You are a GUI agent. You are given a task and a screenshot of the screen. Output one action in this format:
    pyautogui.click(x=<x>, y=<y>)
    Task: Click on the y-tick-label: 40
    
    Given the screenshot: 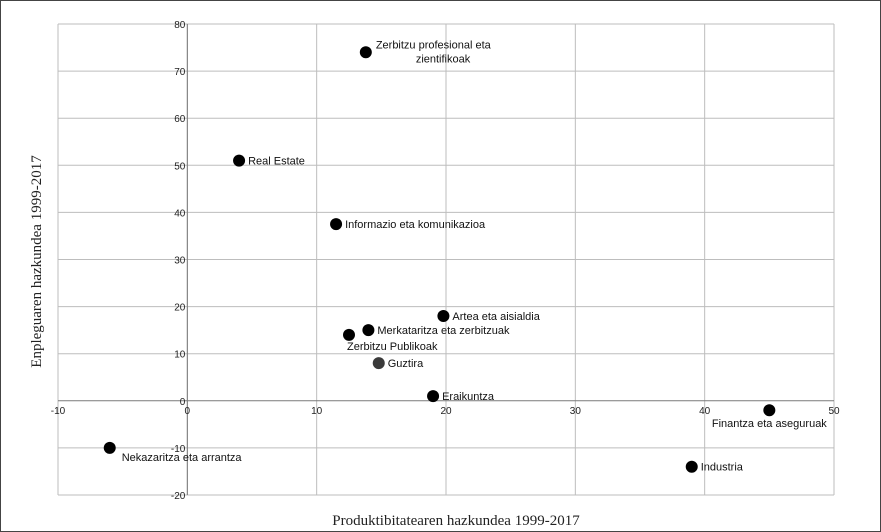 What is the action you would take?
    pyautogui.click(x=180, y=213)
    